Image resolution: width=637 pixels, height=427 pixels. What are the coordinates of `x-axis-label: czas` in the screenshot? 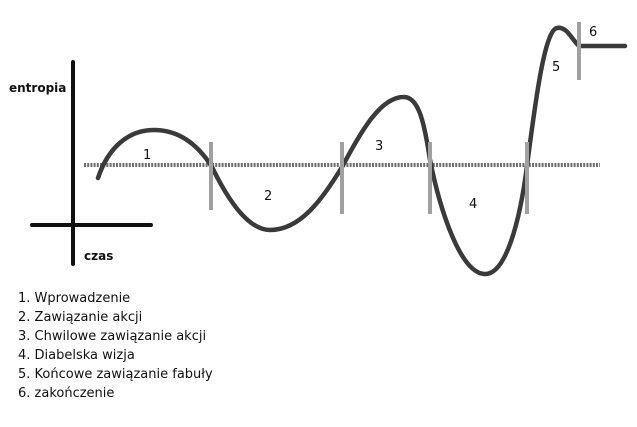 It's located at (98, 256).